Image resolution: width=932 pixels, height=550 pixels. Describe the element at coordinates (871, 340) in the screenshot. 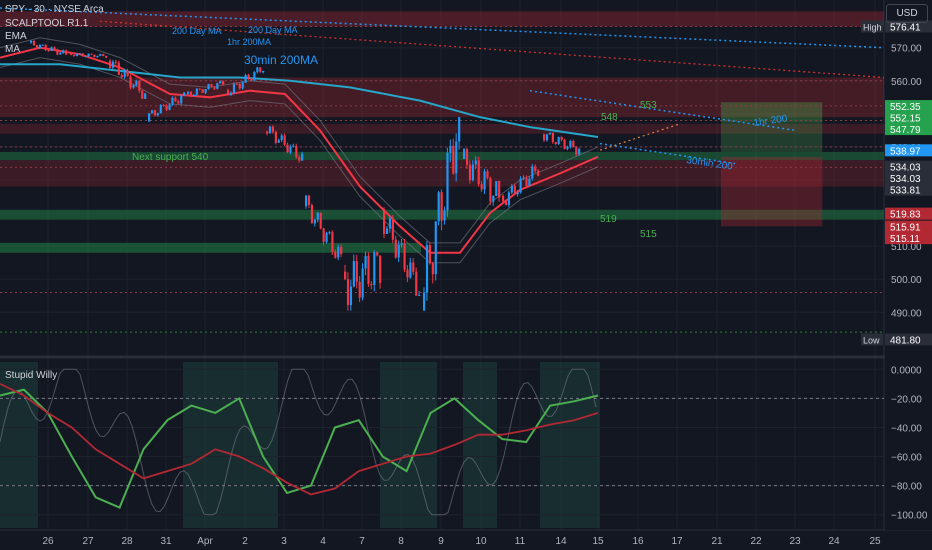

I see `price-label-tag: Low` at that location.